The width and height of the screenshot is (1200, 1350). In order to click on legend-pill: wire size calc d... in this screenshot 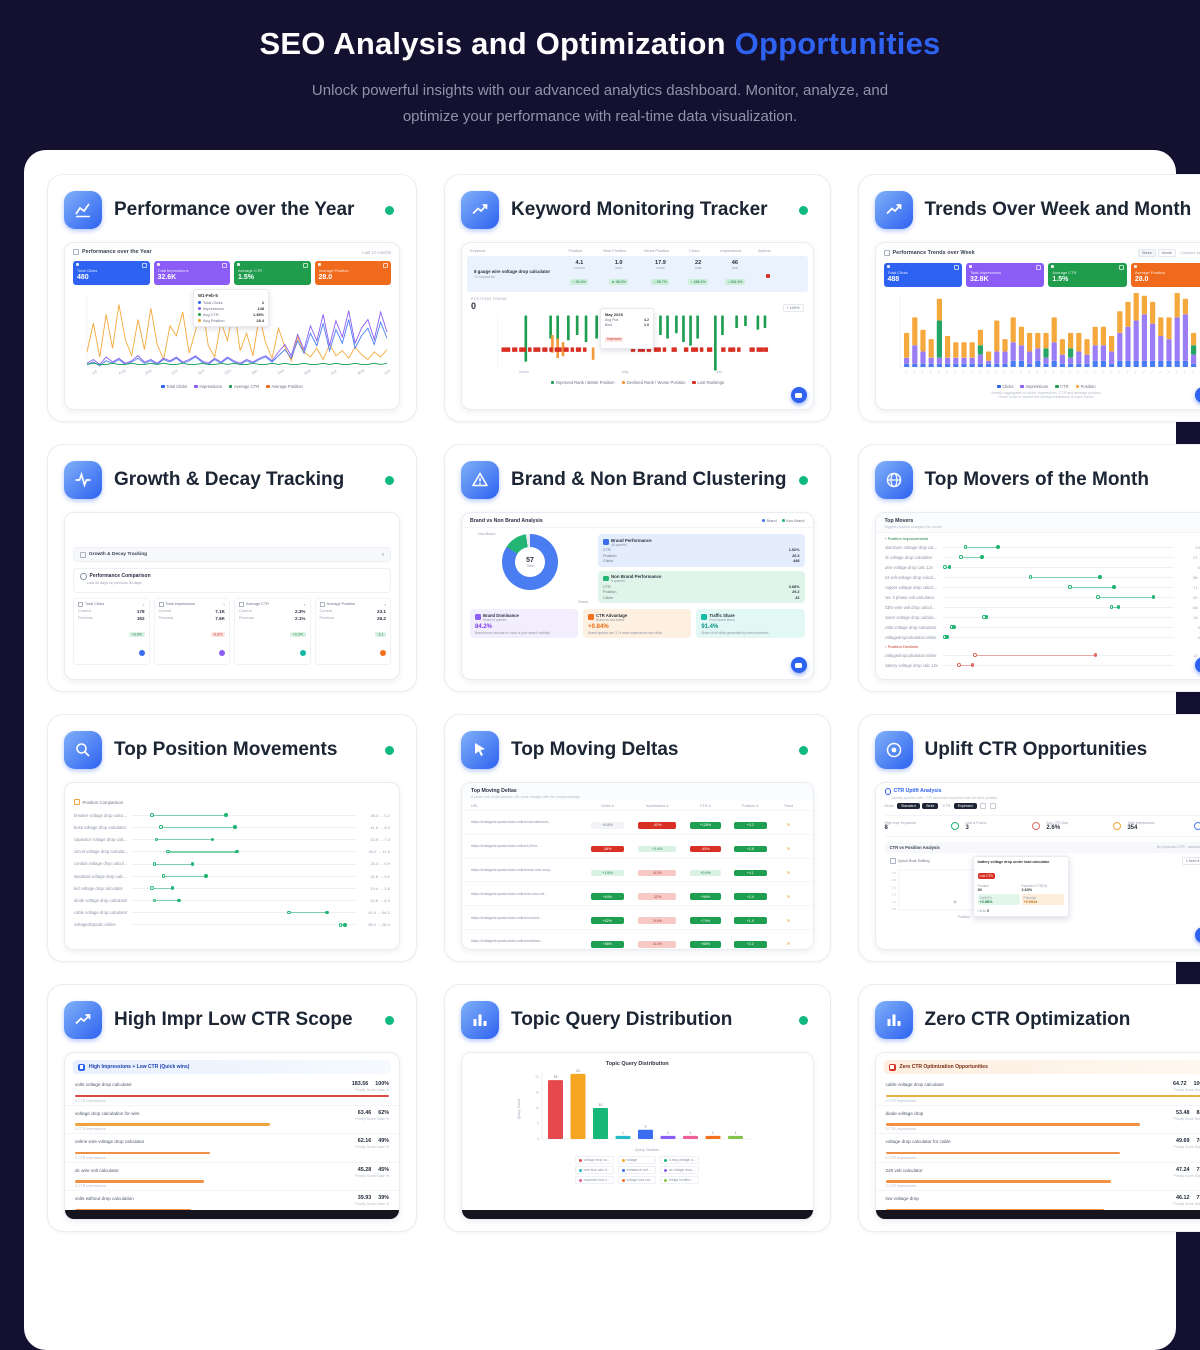, I will do `click(594, 1170)`.